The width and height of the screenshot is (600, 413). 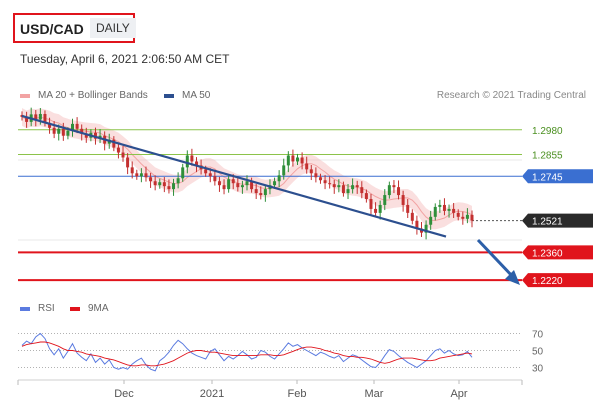 What do you see at coordinates (547, 156) in the screenshot?
I see `level-label: 1.2855` at bounding box center [547, 156].